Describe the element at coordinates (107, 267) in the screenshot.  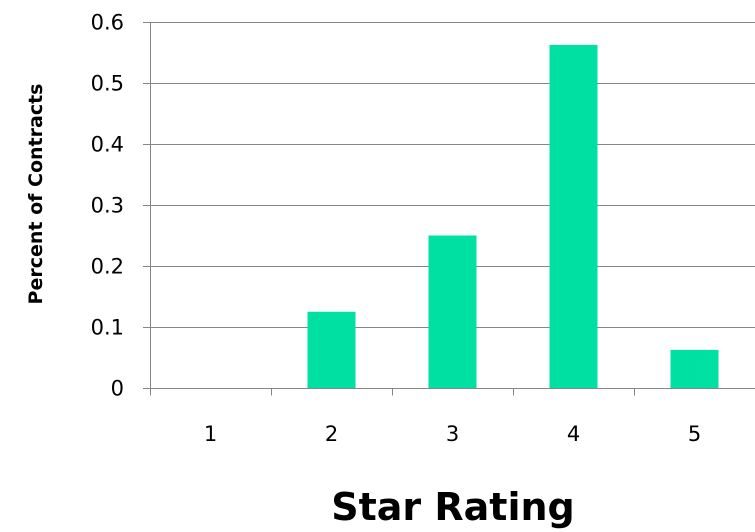
I see `y-tick-label: 0.2` at that location.